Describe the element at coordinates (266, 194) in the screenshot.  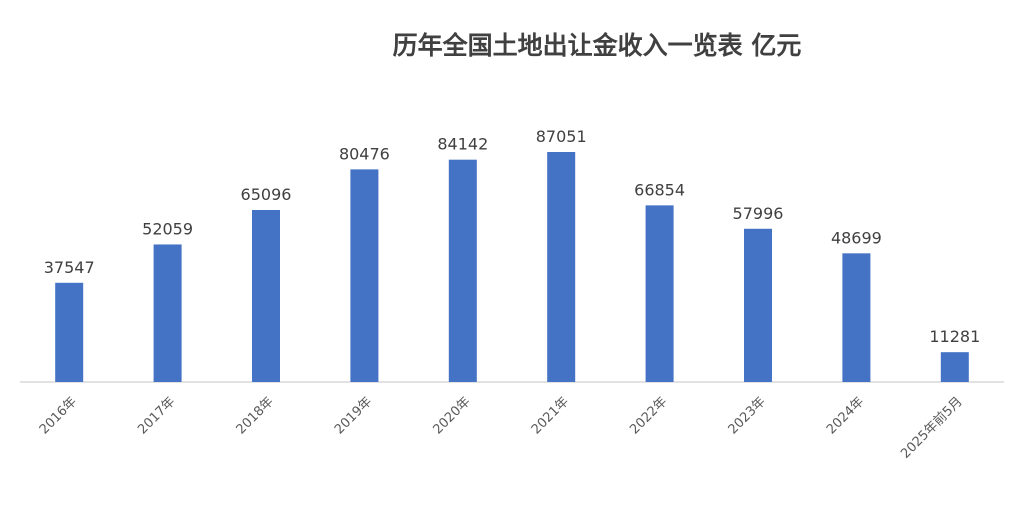
I see `data-label-2: 65096` at that location.